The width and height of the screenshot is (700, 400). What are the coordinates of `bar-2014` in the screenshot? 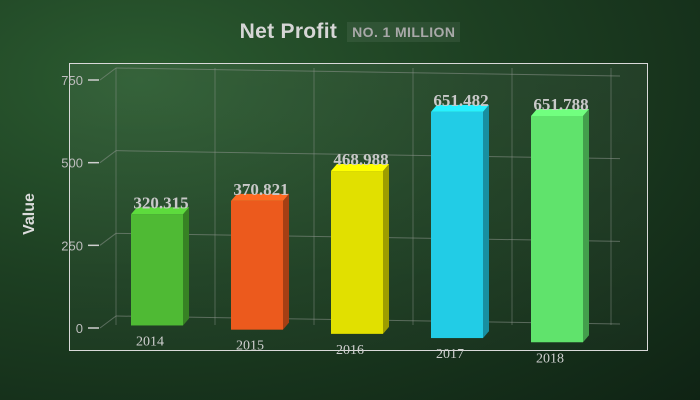 It's located at (157, 270).